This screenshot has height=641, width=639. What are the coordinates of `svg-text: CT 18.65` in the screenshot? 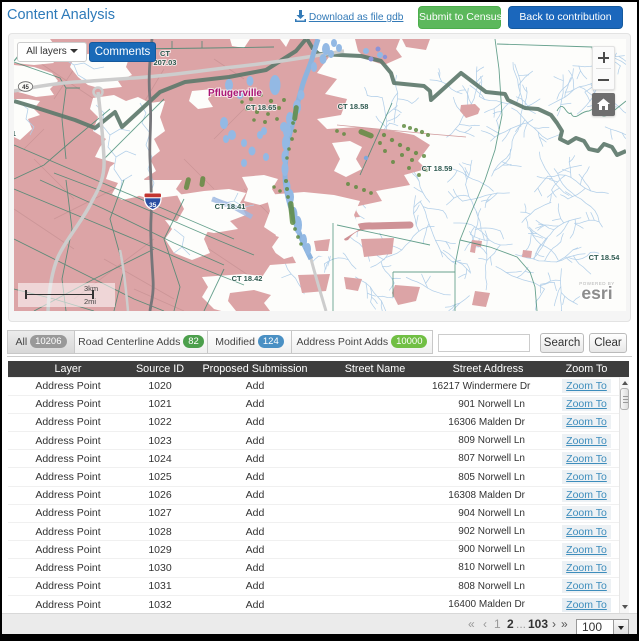 It's located at (261, 107).